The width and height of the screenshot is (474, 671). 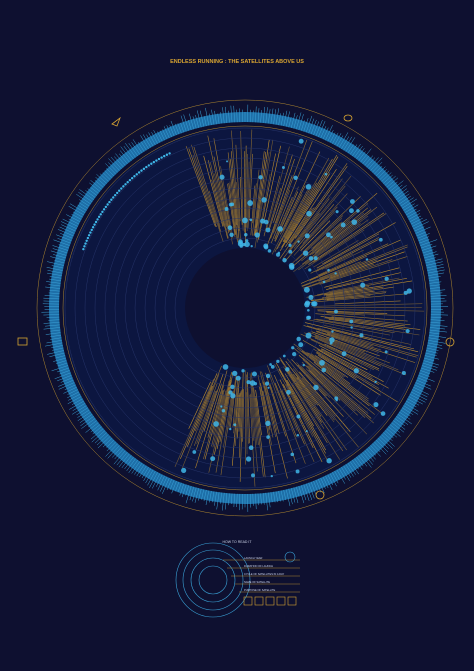 I want to click on icon-planet, so click(x=348, y=118).